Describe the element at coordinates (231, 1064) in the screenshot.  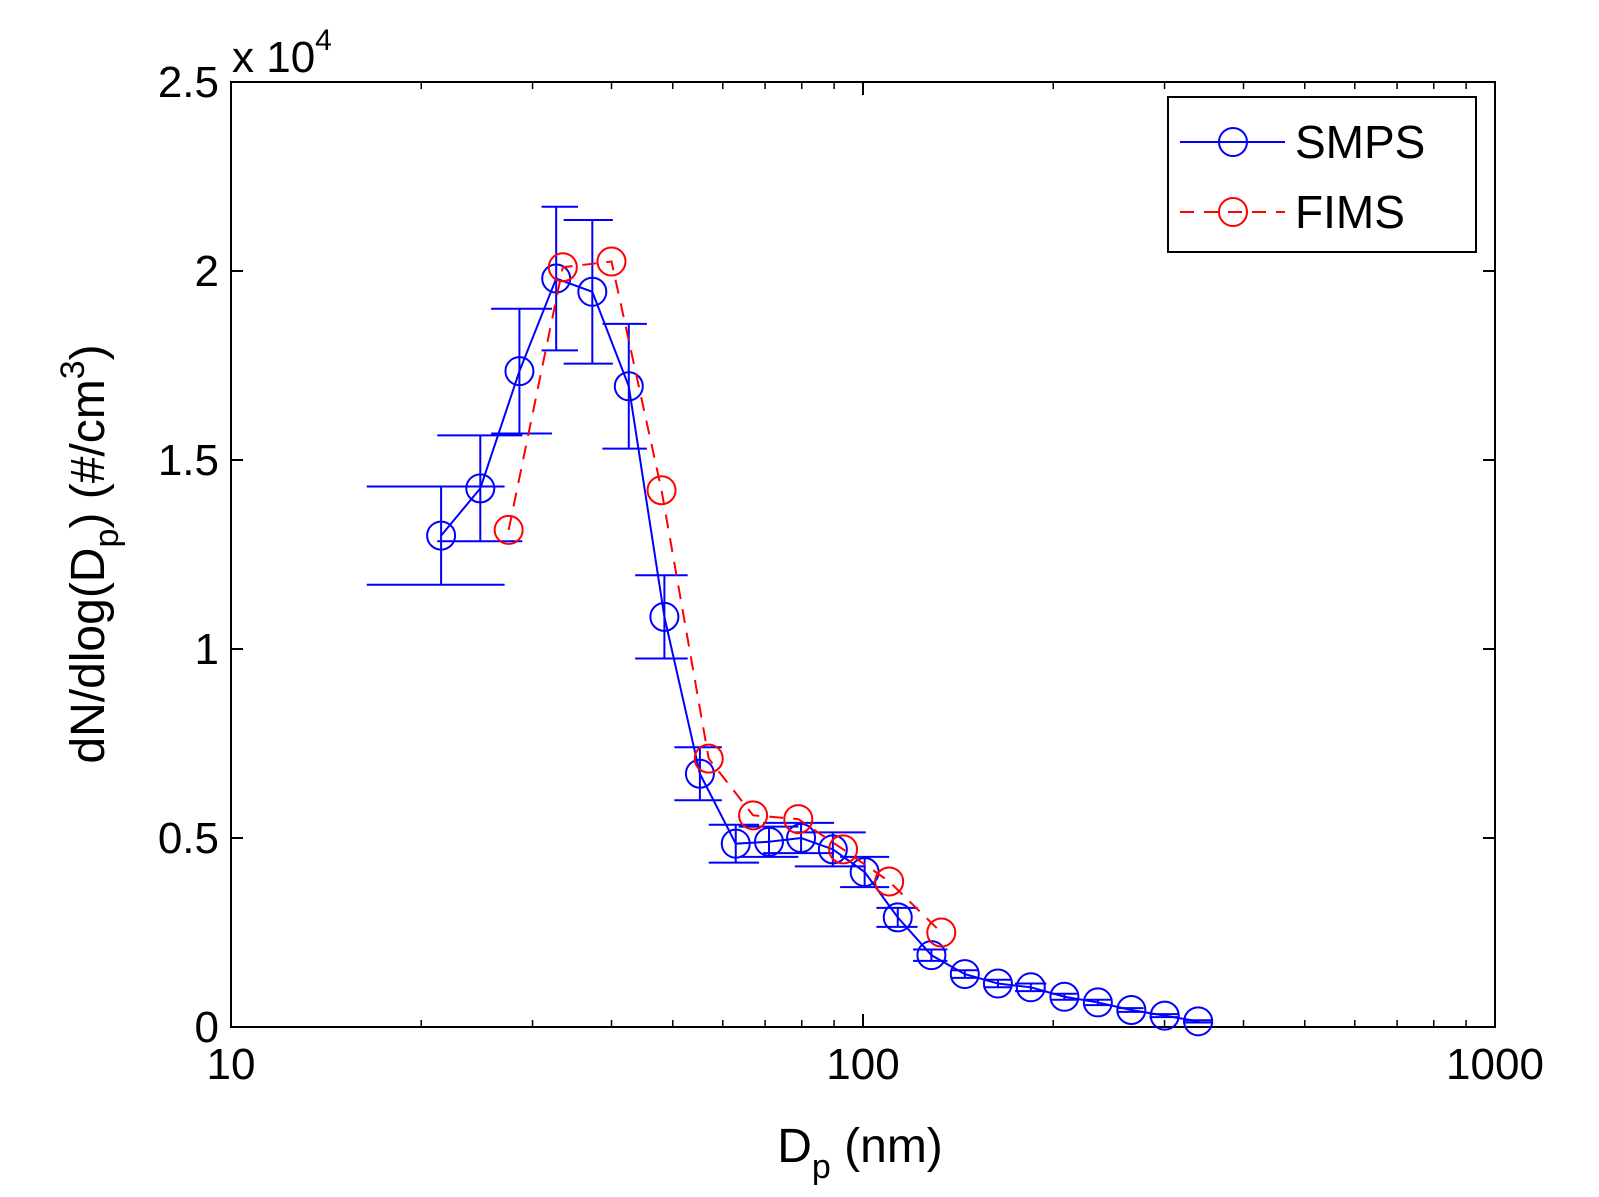
I see `x-tick-label: 10` at that location.